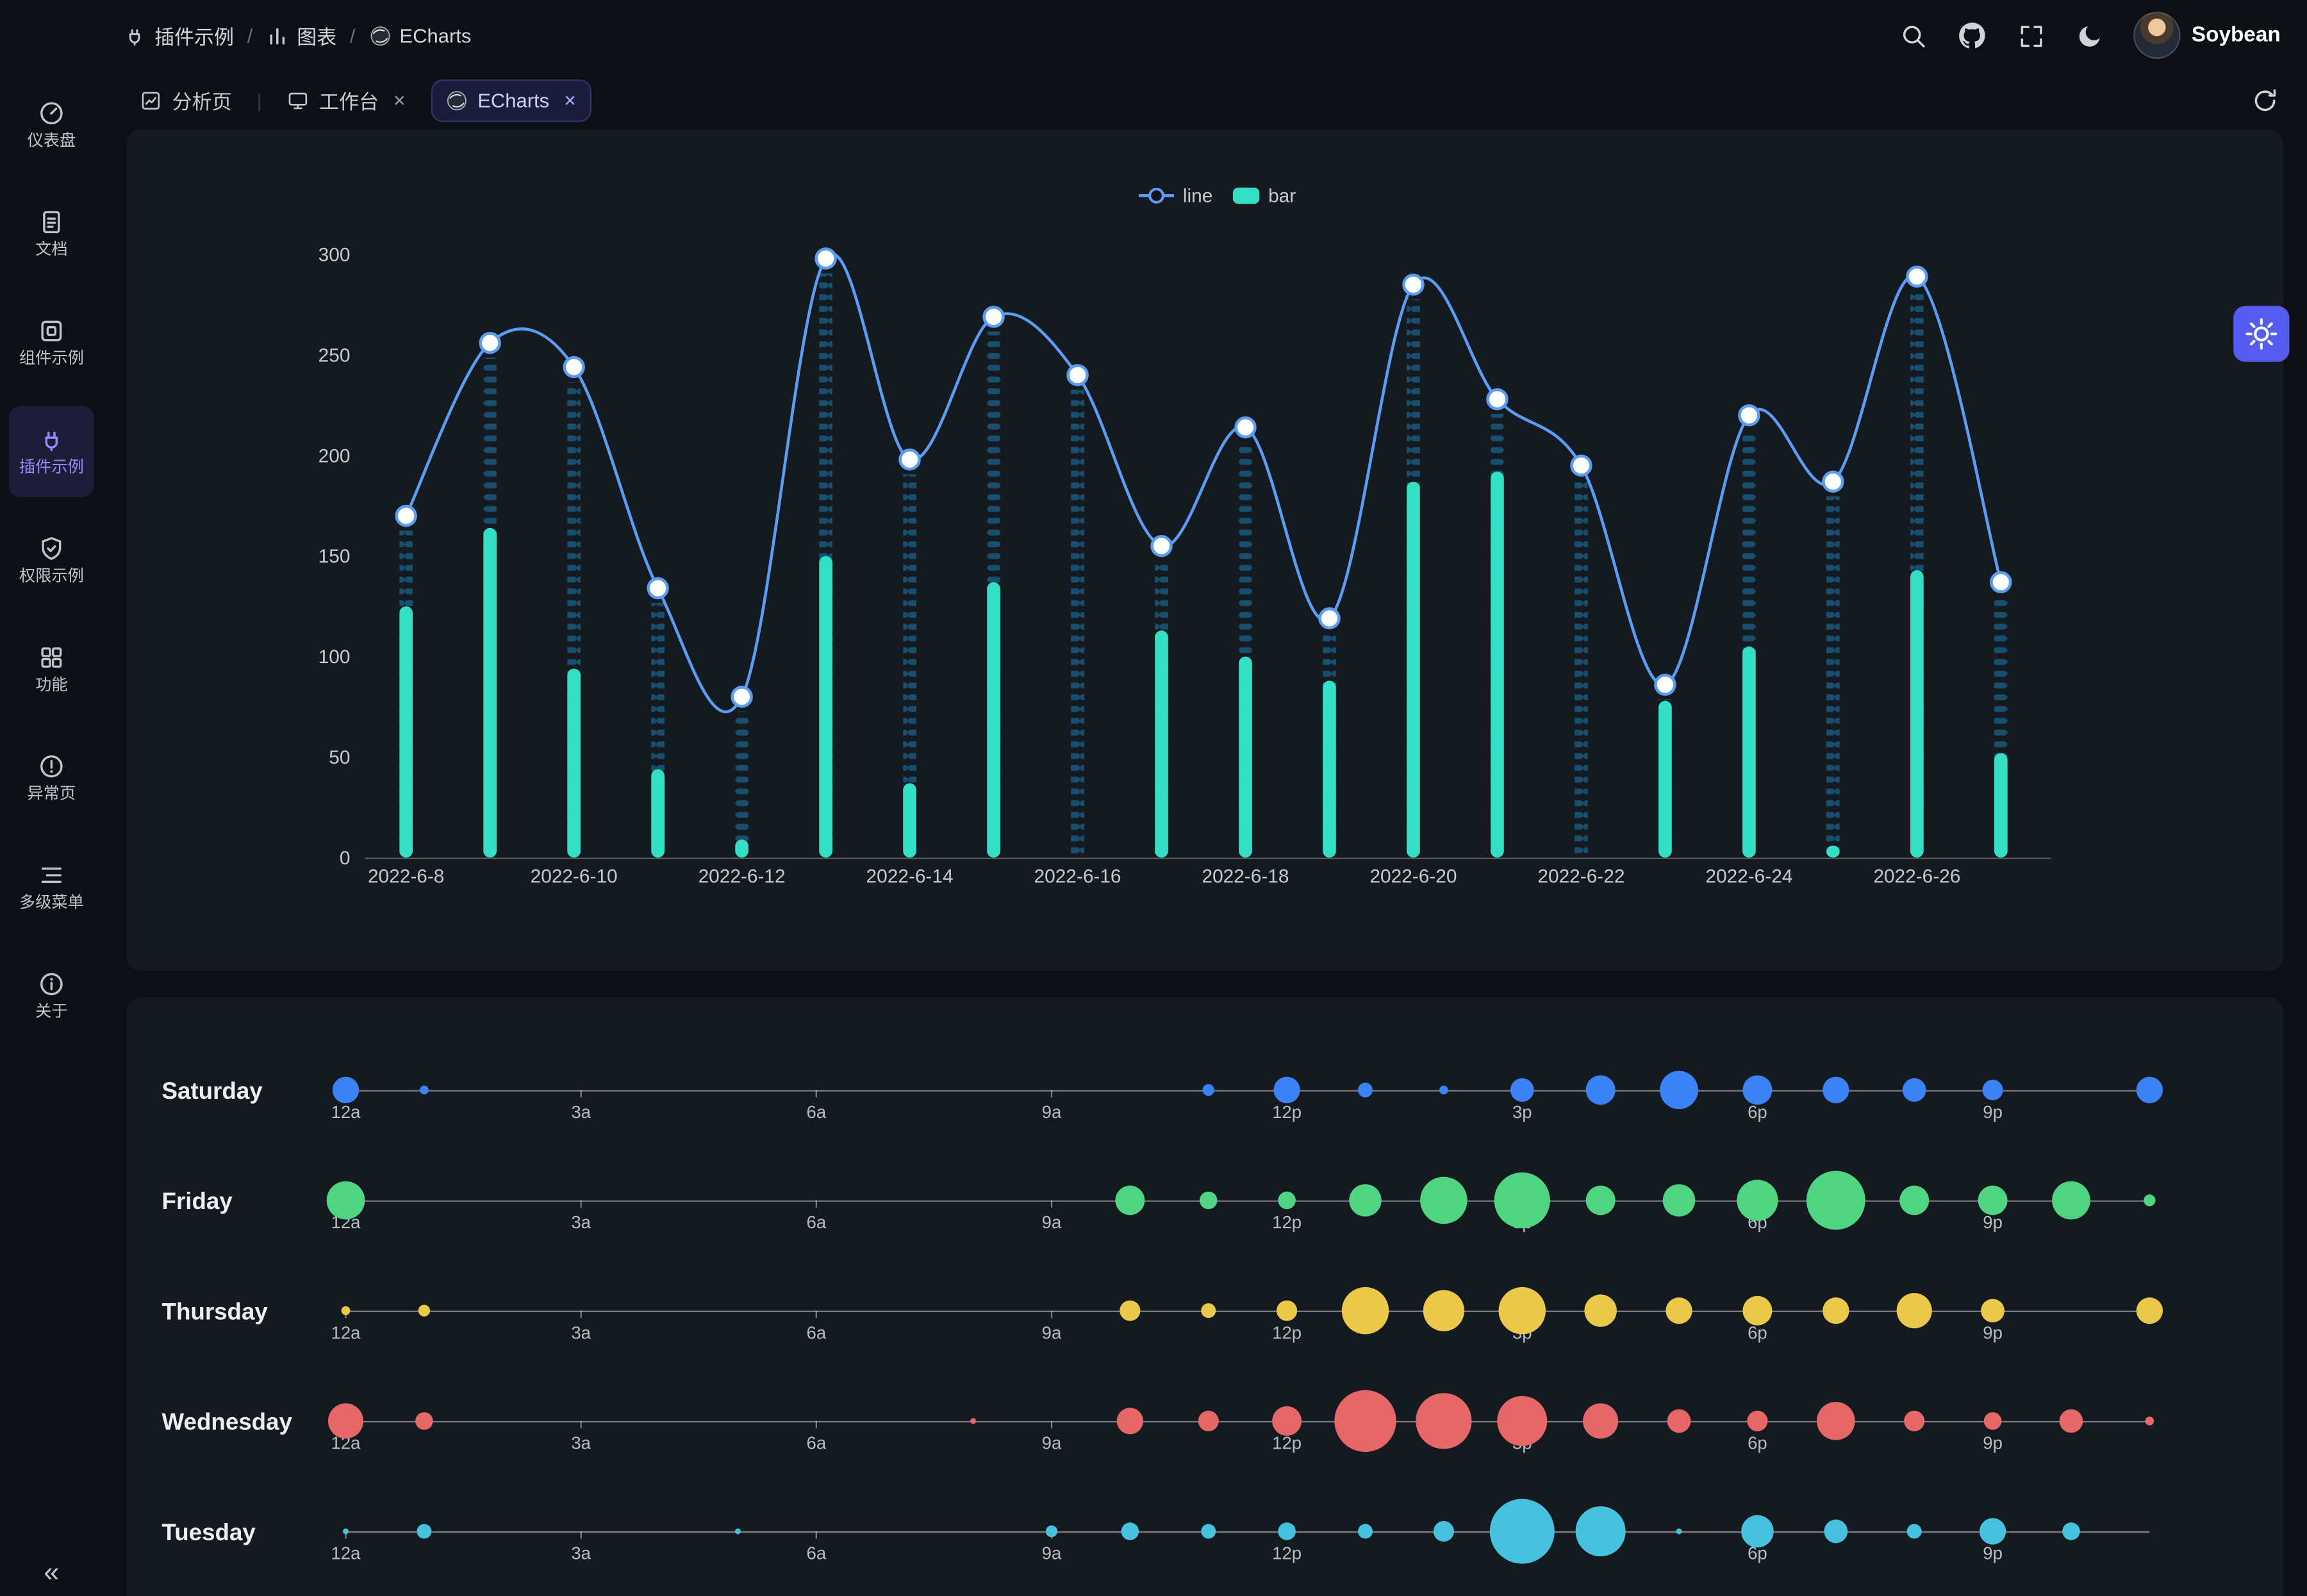 The width and height of the screenshot is (2307, 1596). What do you see at coordinates (334, 455) in the screenshot?
I see `svg-text: 200` at bounding box center [334, 455].